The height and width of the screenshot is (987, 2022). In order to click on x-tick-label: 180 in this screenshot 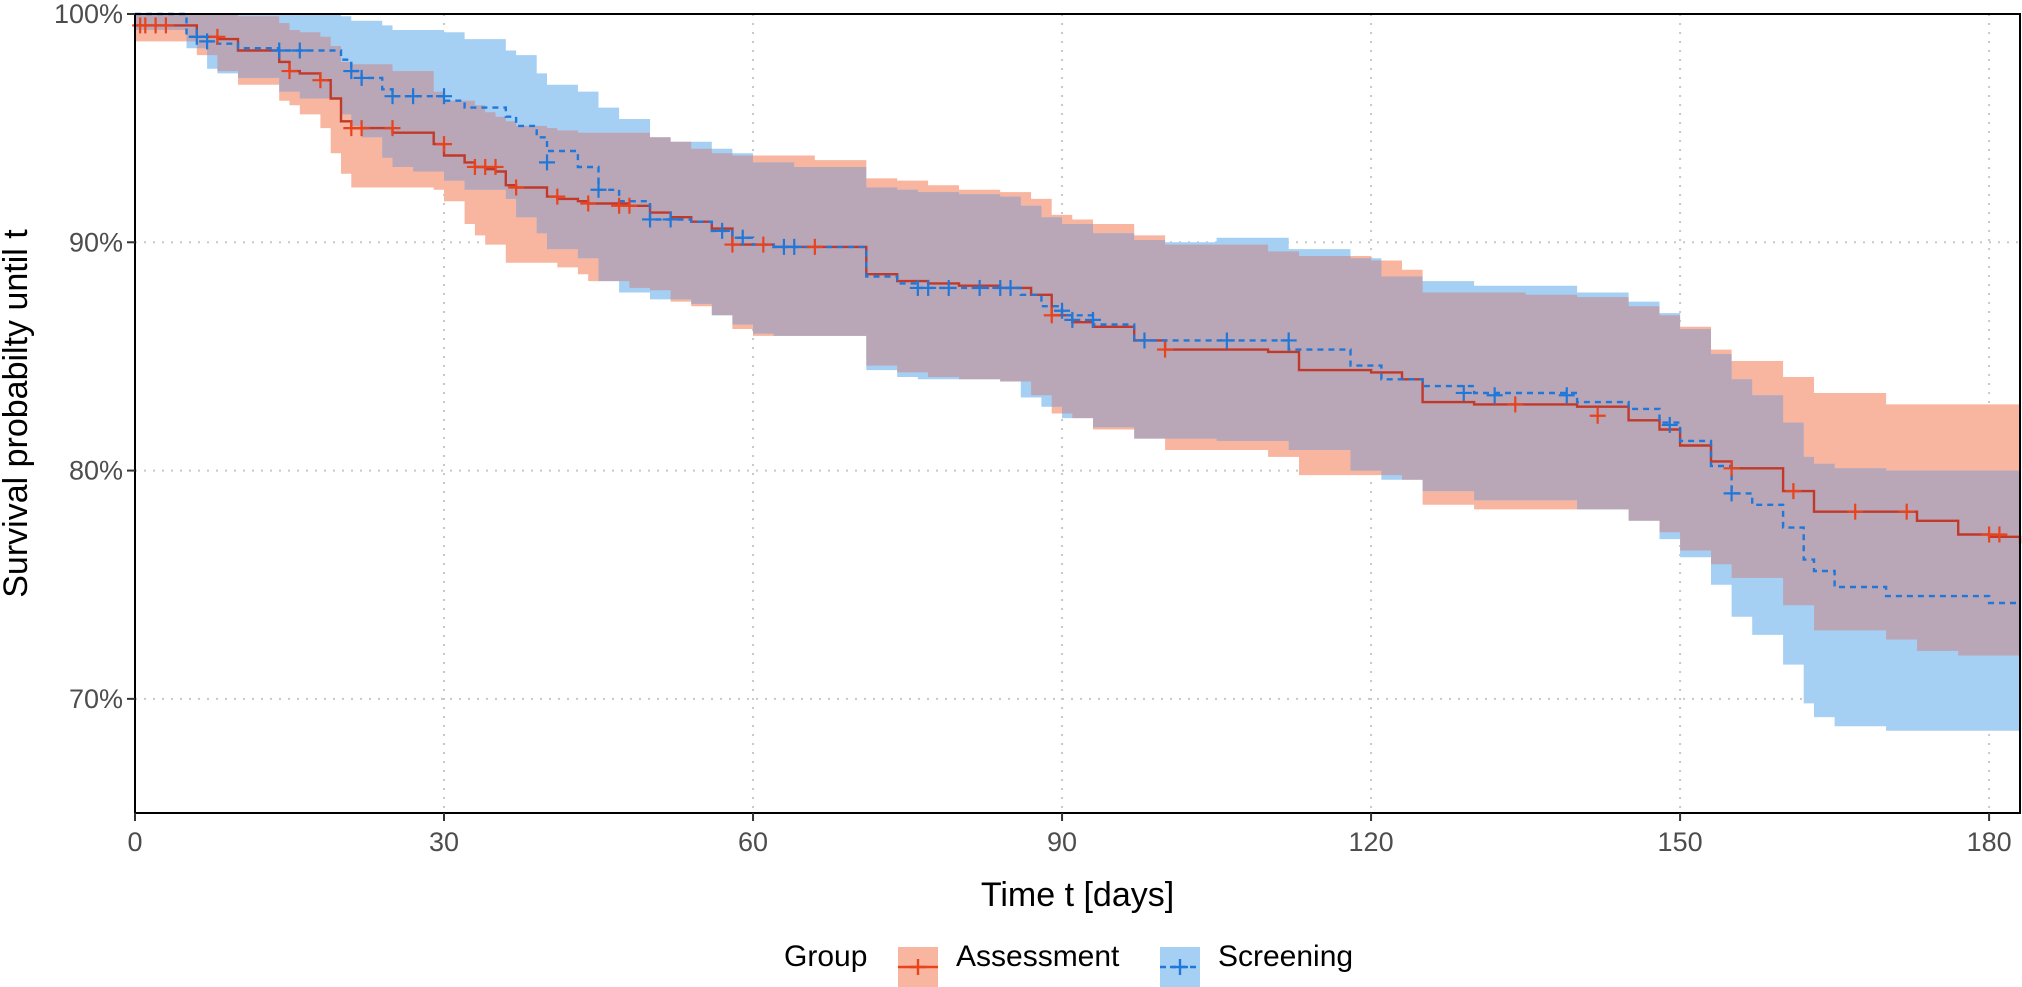, I will do `click(1989, 842)`.